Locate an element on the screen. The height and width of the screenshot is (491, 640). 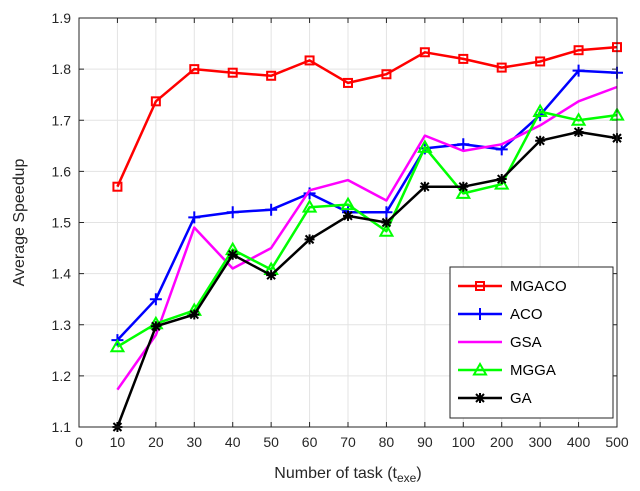
legend-label: GA is located at coordinates (521, 398).